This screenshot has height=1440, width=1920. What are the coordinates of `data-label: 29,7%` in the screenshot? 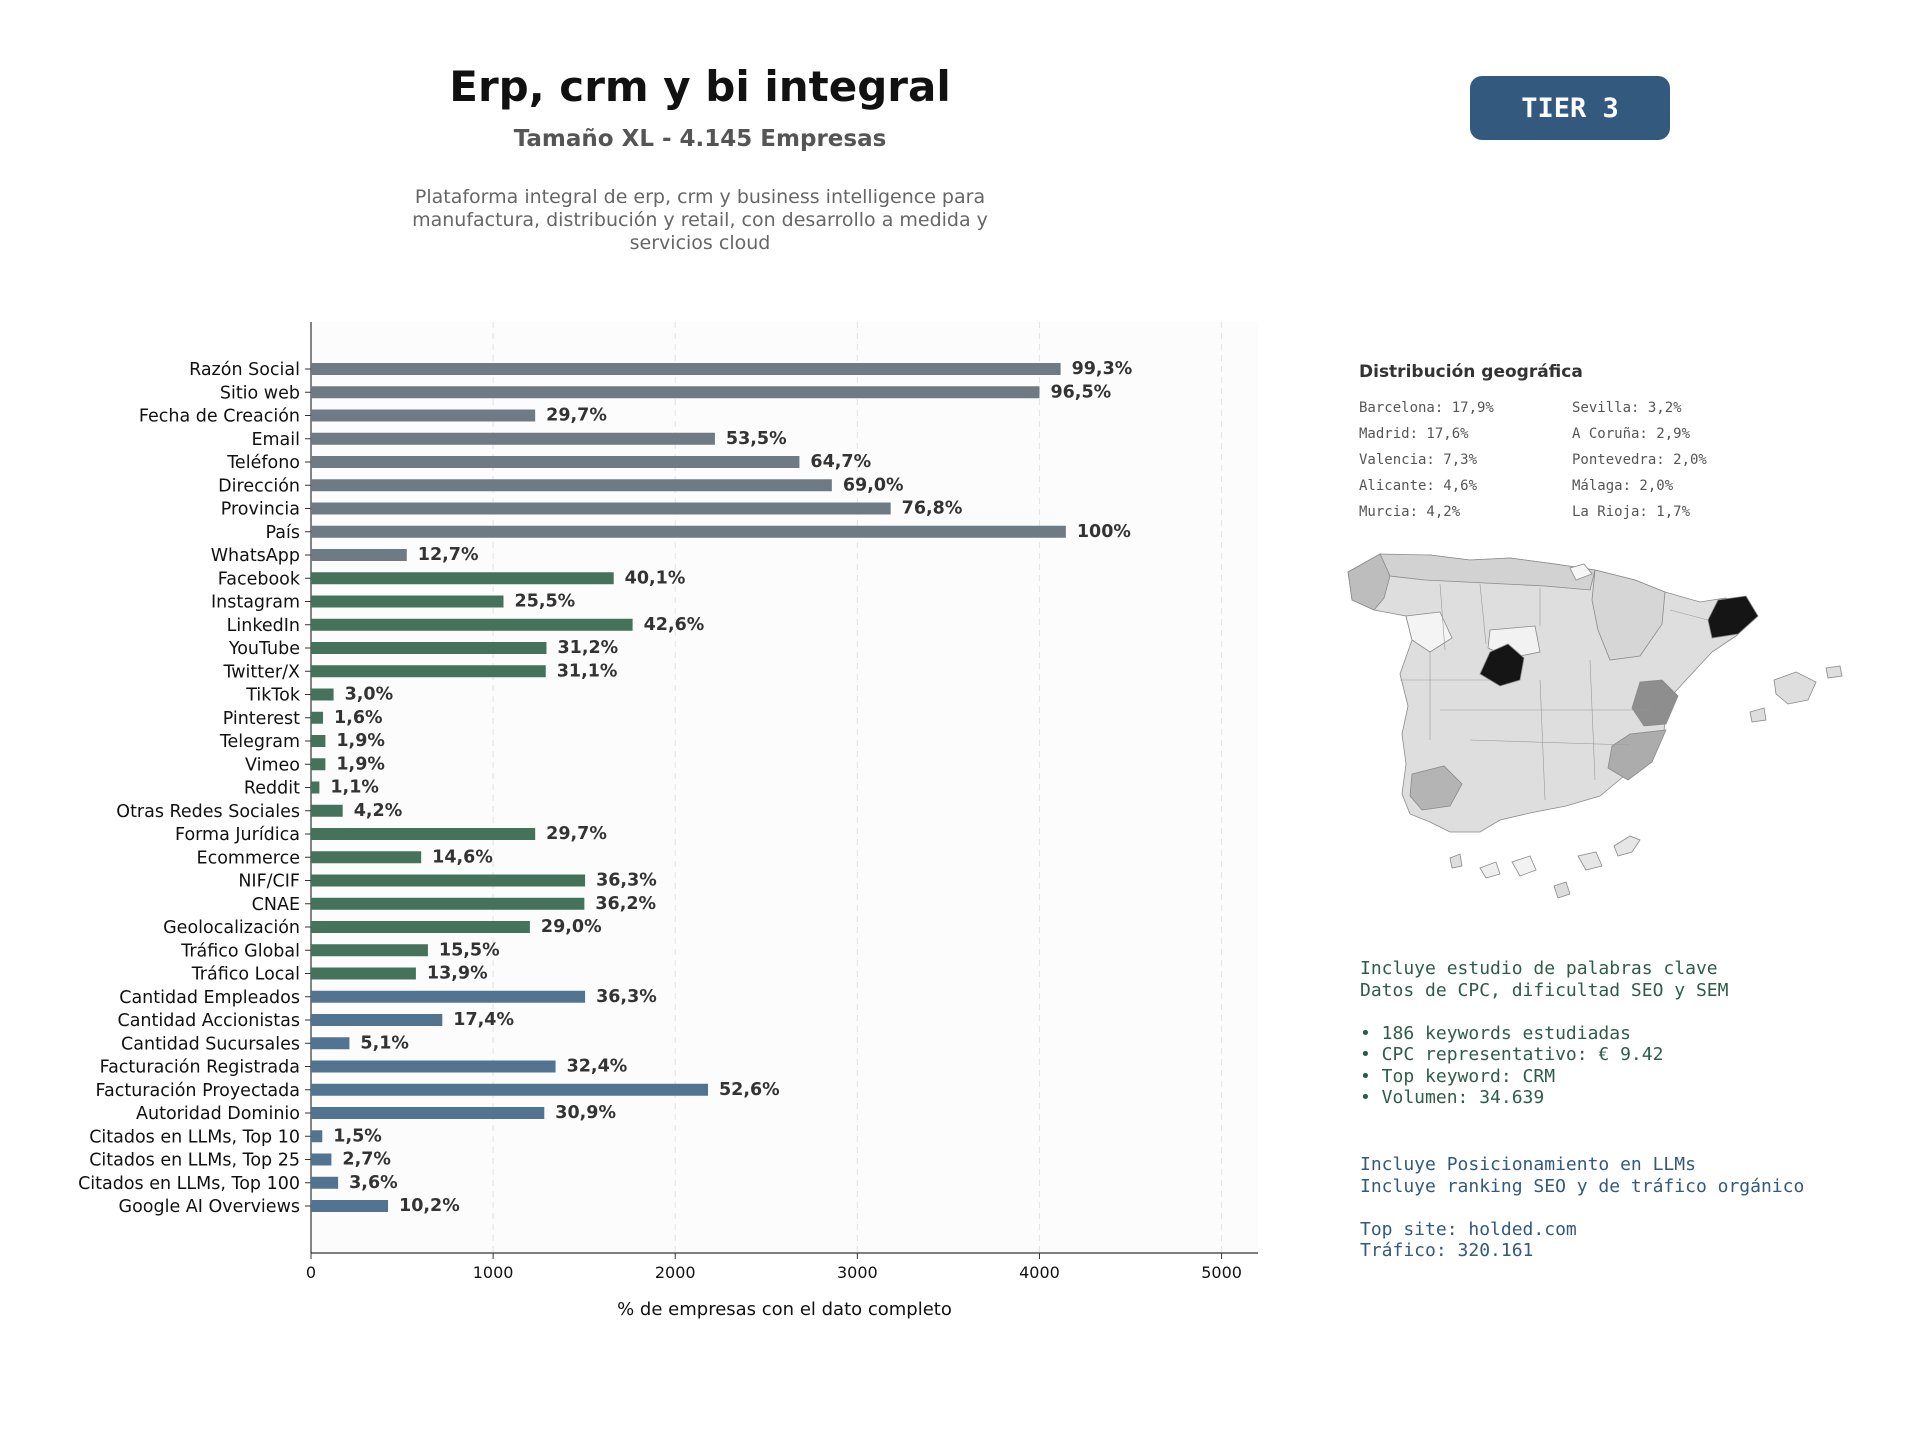 It's located at (576, 416).